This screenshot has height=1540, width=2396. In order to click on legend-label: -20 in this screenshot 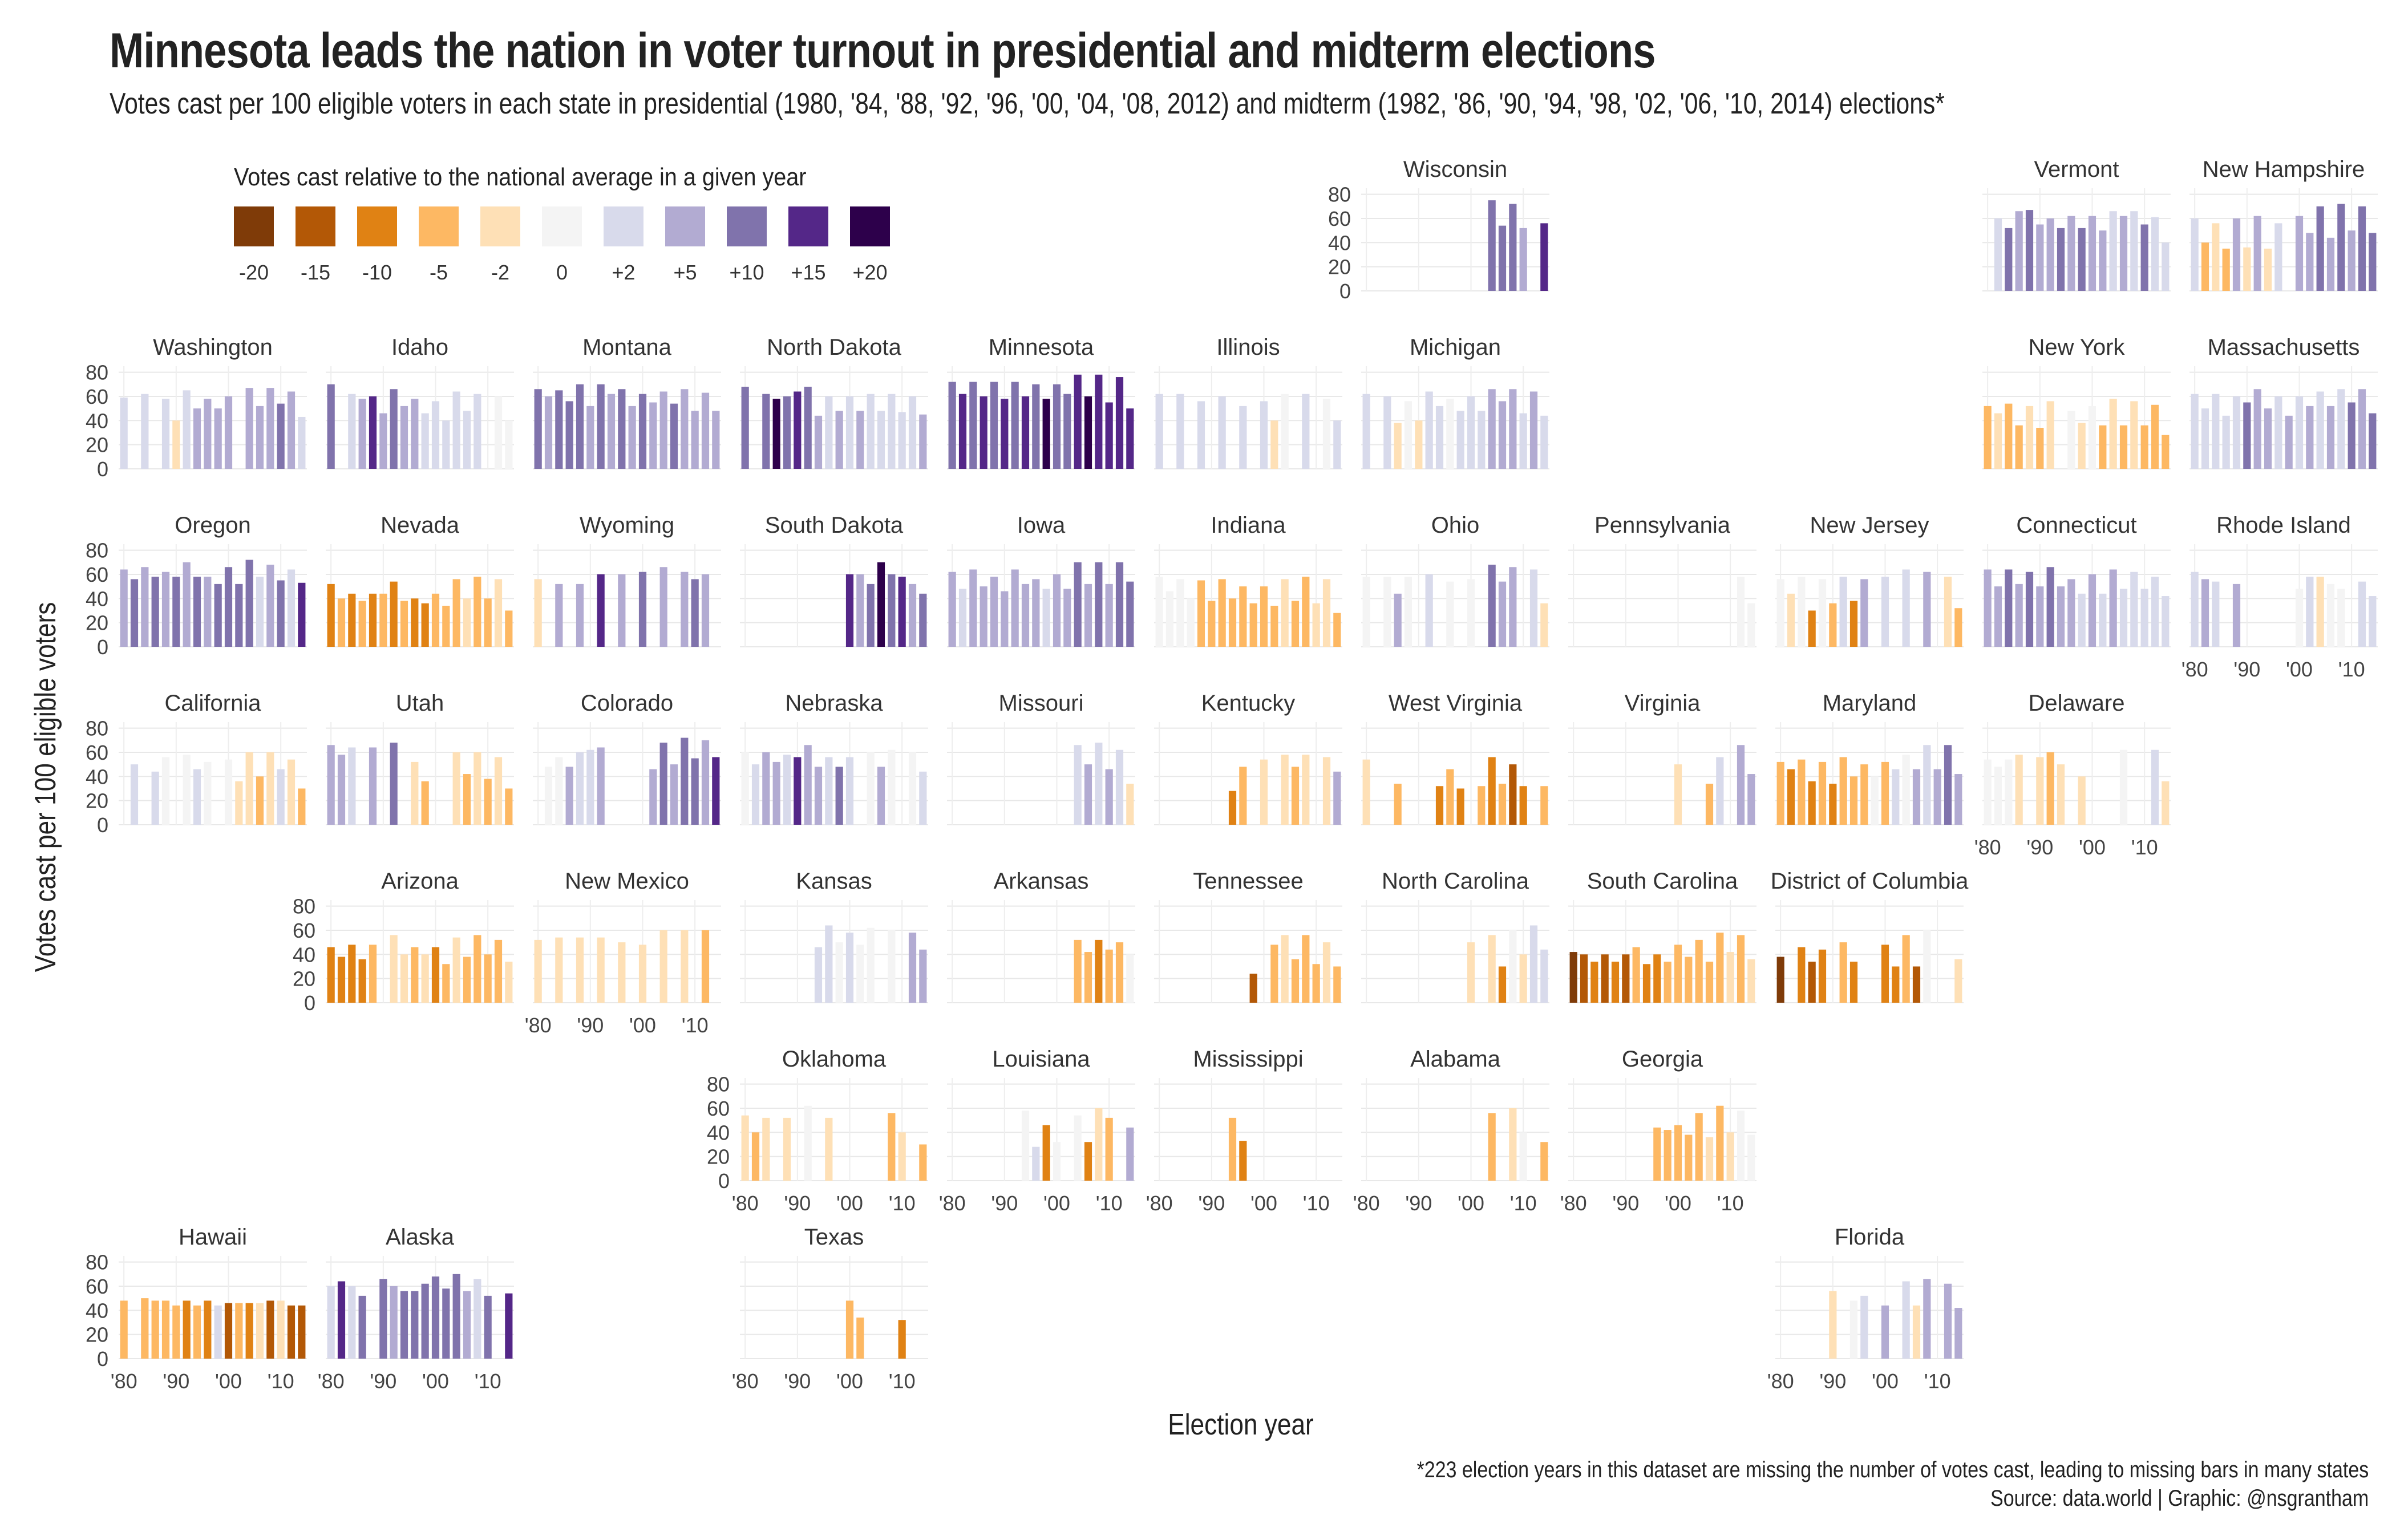, I will do `click(254, 273)`.